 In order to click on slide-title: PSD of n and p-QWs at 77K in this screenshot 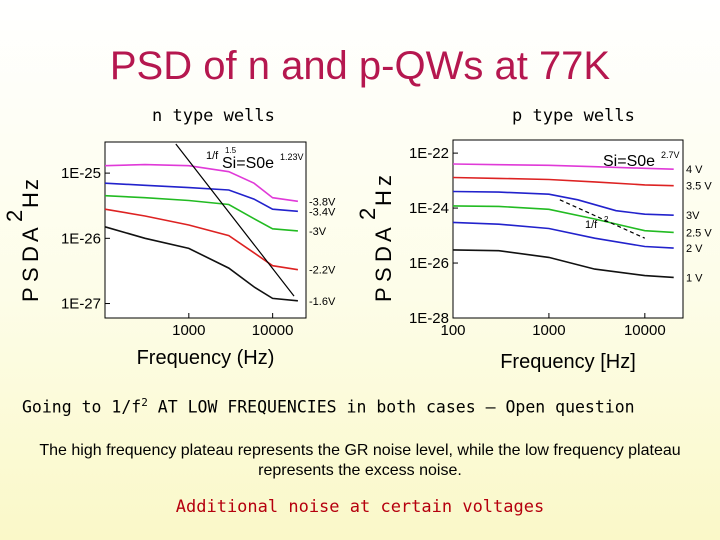, I will do `click(360, 66)`.